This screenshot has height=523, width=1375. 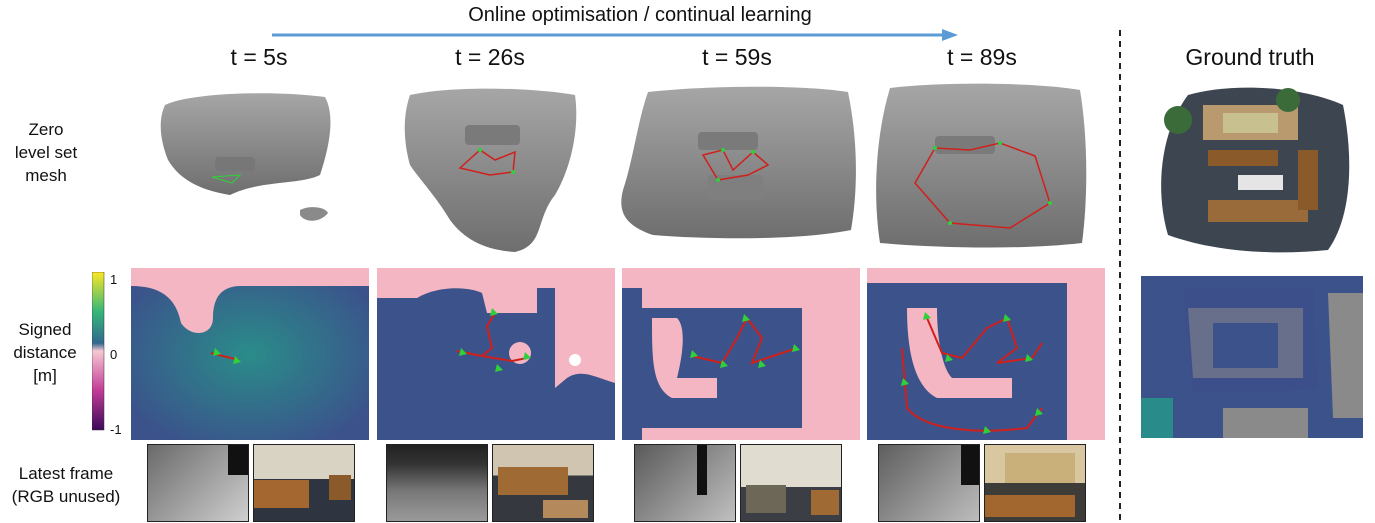 What do you see at coordinates (929, 483) in the screenshot?
I see `depth-frame-t89` at bounding box center [929, 483].